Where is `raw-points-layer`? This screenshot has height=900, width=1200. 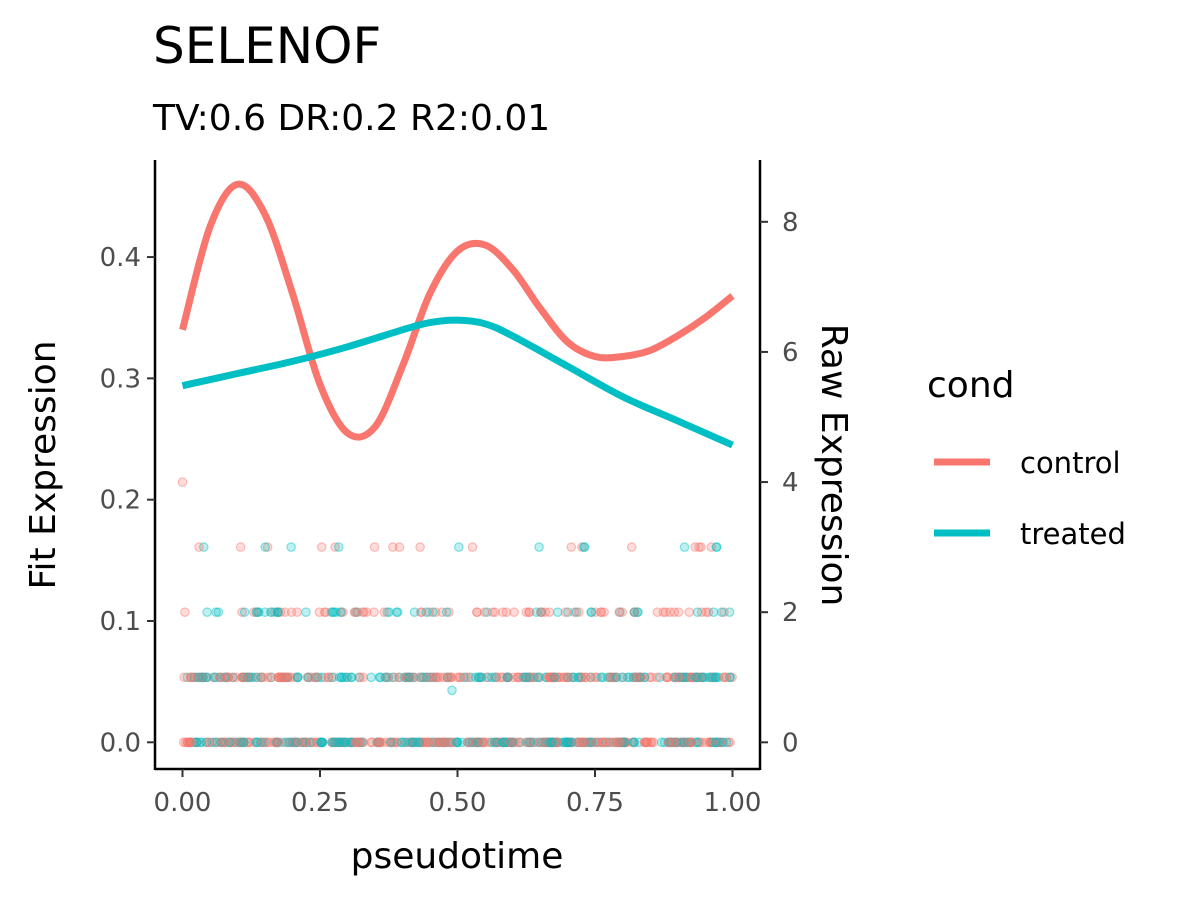
raw-points-layer is located at coordinates (457, 612).